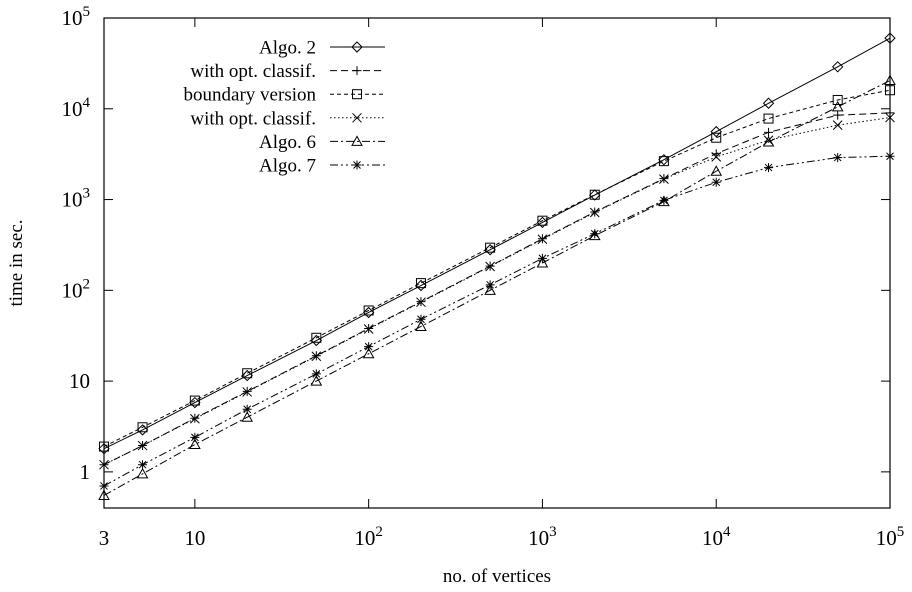  I want to click on legend-label: boundary version, so click(250, 95).